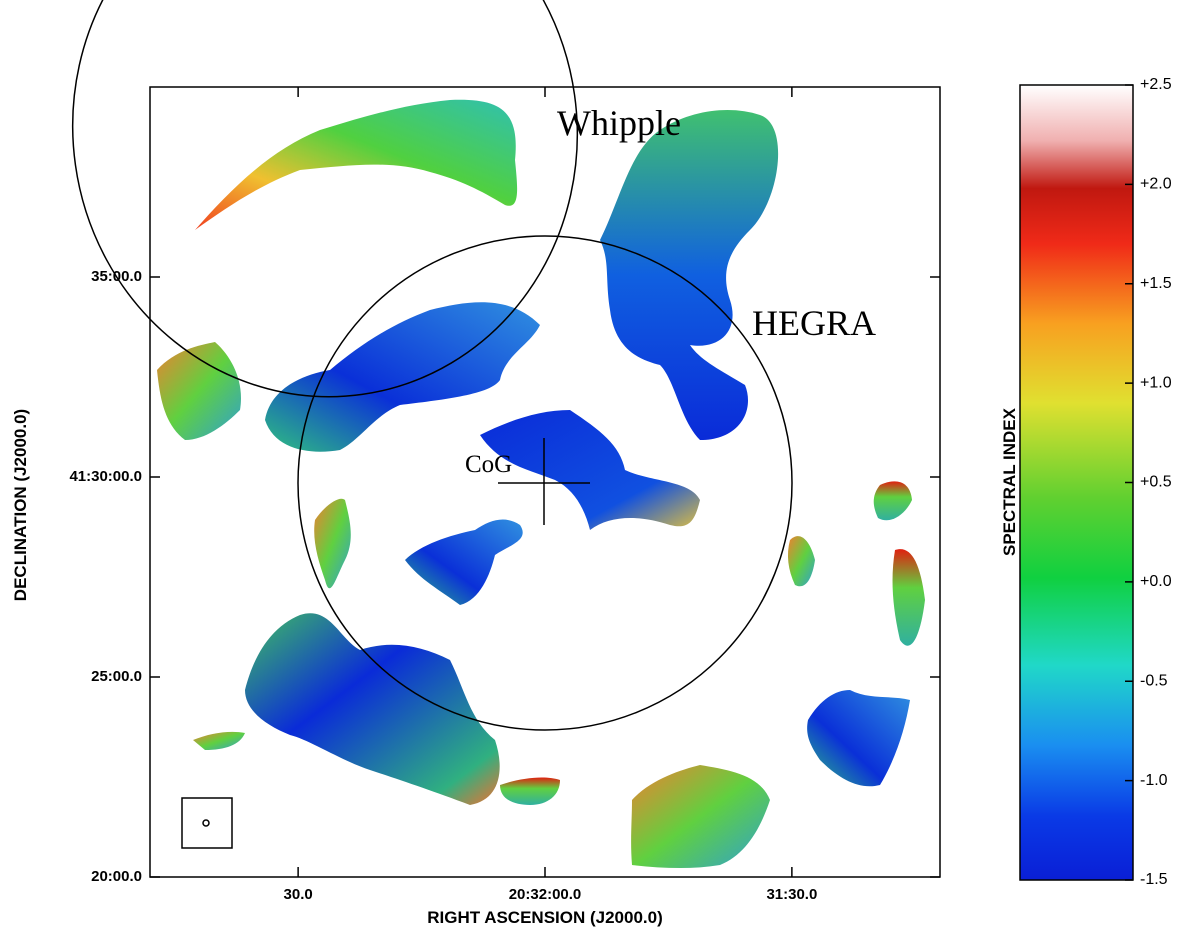  What do you see at coordinates (1156, 382) in the screenshot?
I see `colorbar-tick-label: +1.0` at bounding box center [1156, 382].